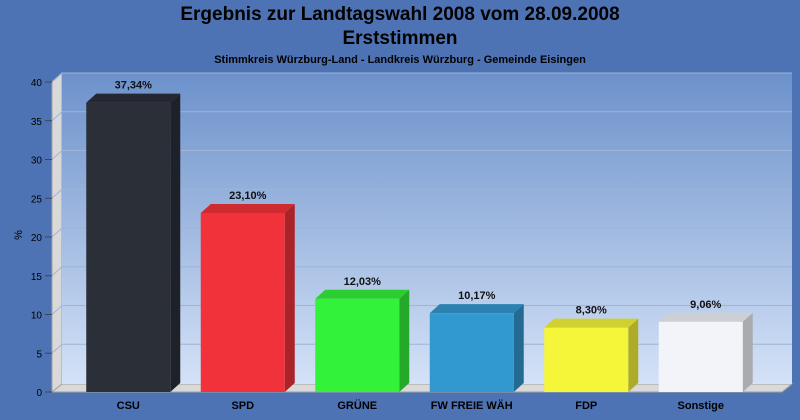  I want to click on data-label: 9,06%, so click(705, 305).